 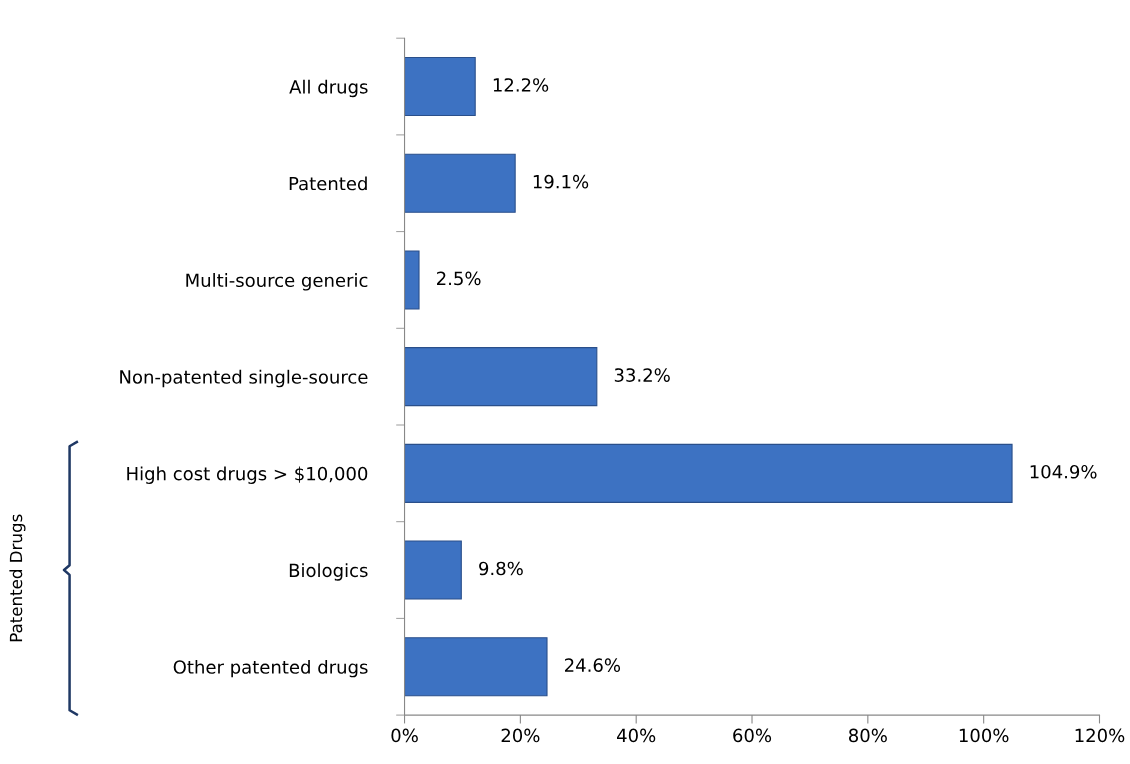 I want to click on x-tick-label: 80%, so click(x=868, y=735).